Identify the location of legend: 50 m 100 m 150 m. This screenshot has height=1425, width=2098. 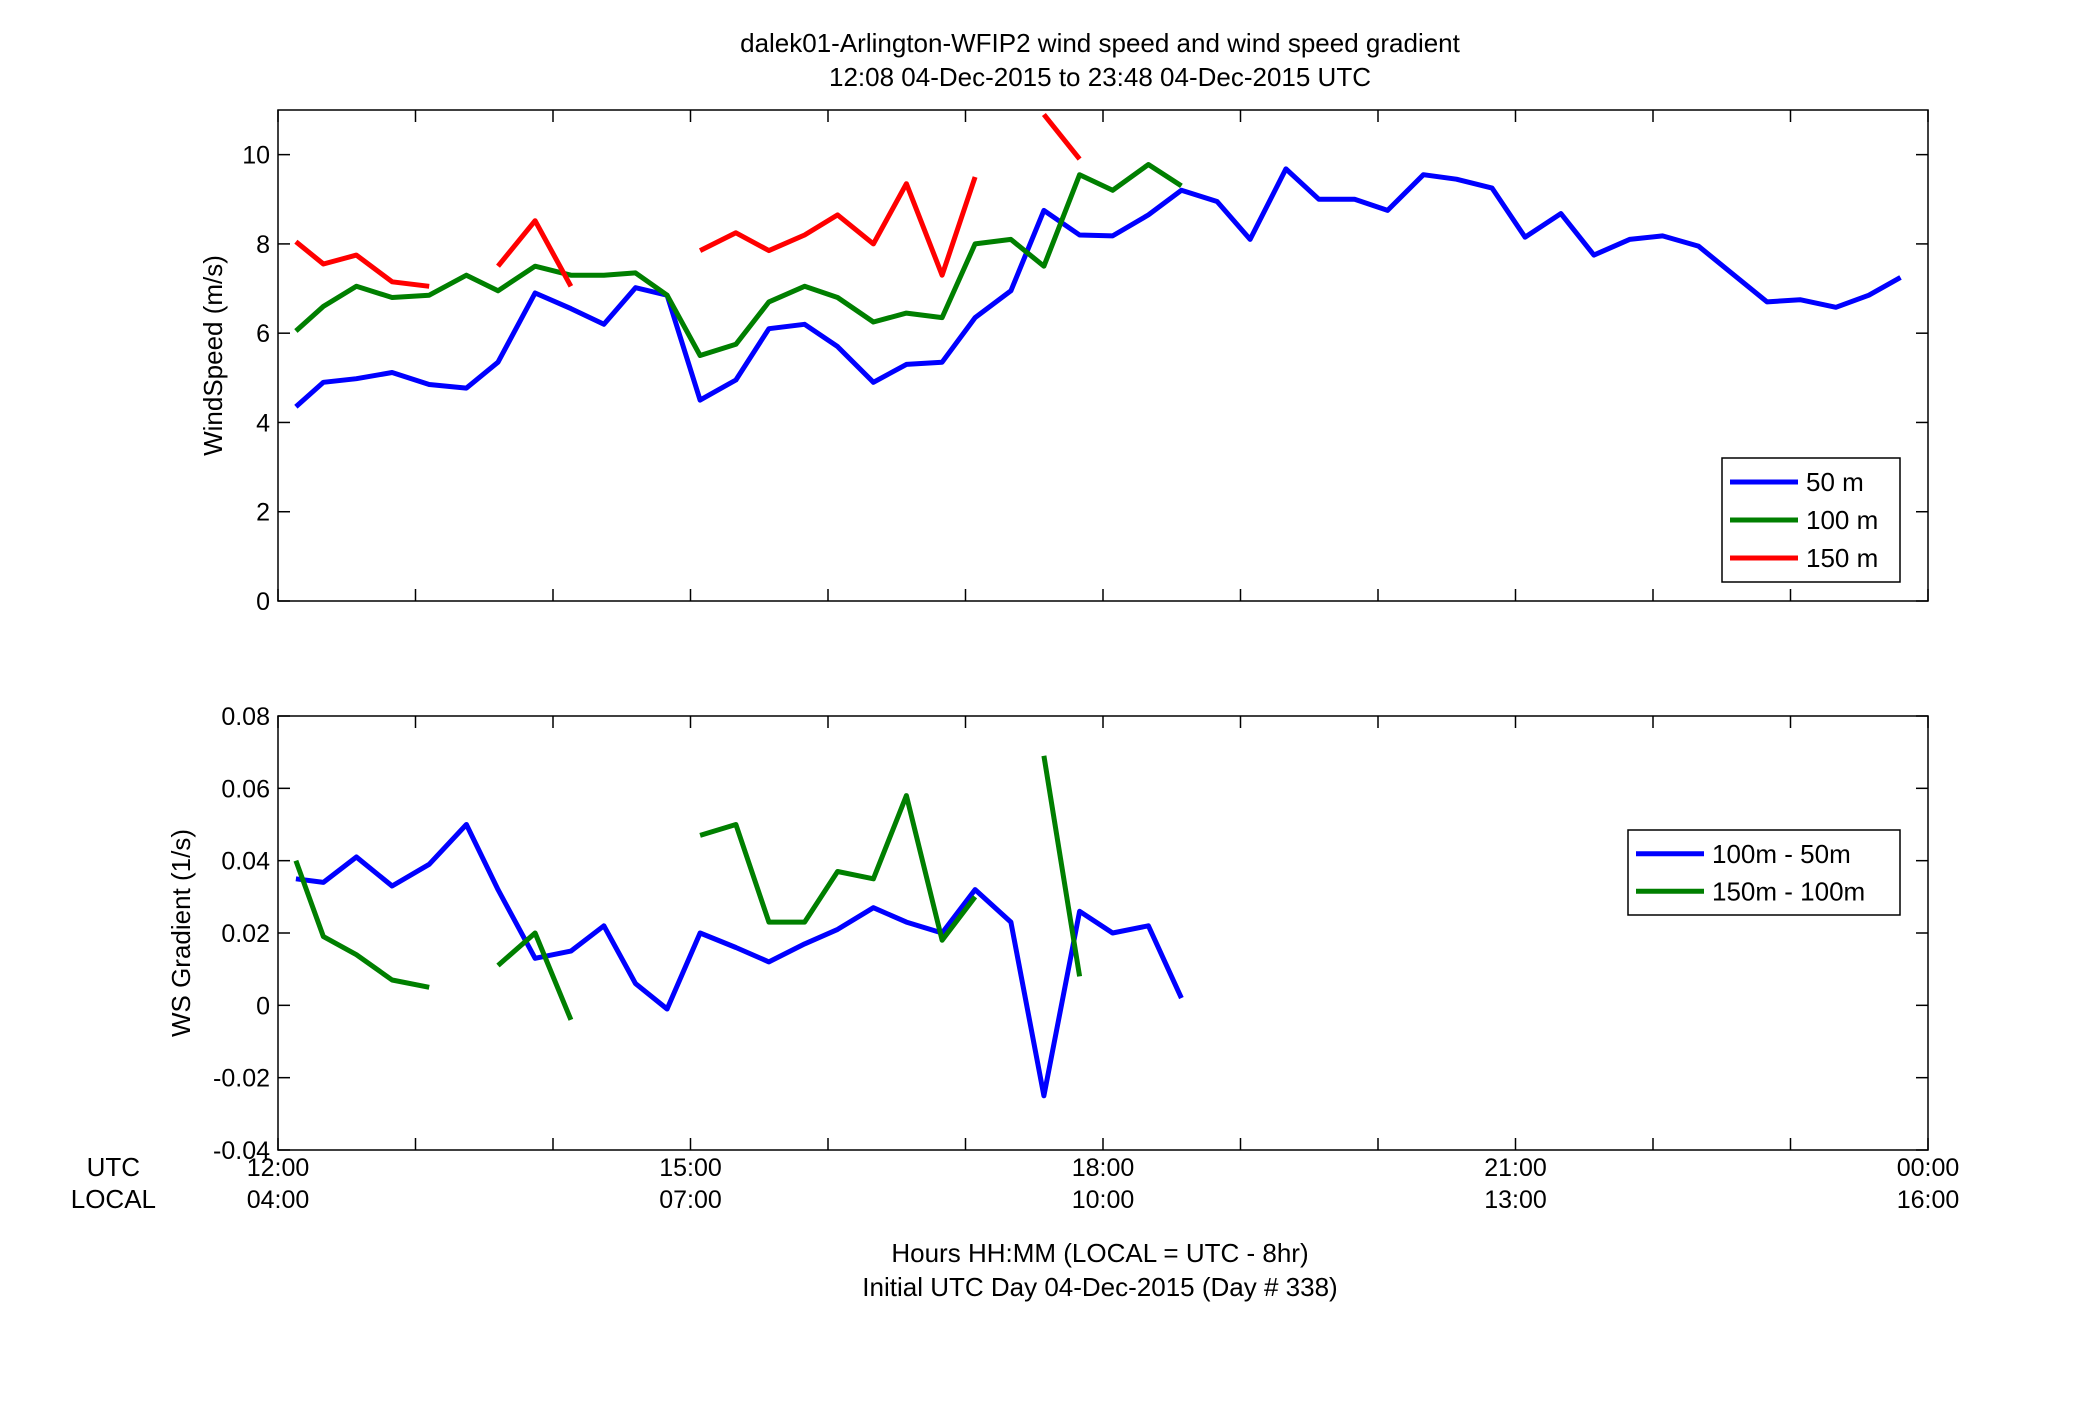
(1811, 520).